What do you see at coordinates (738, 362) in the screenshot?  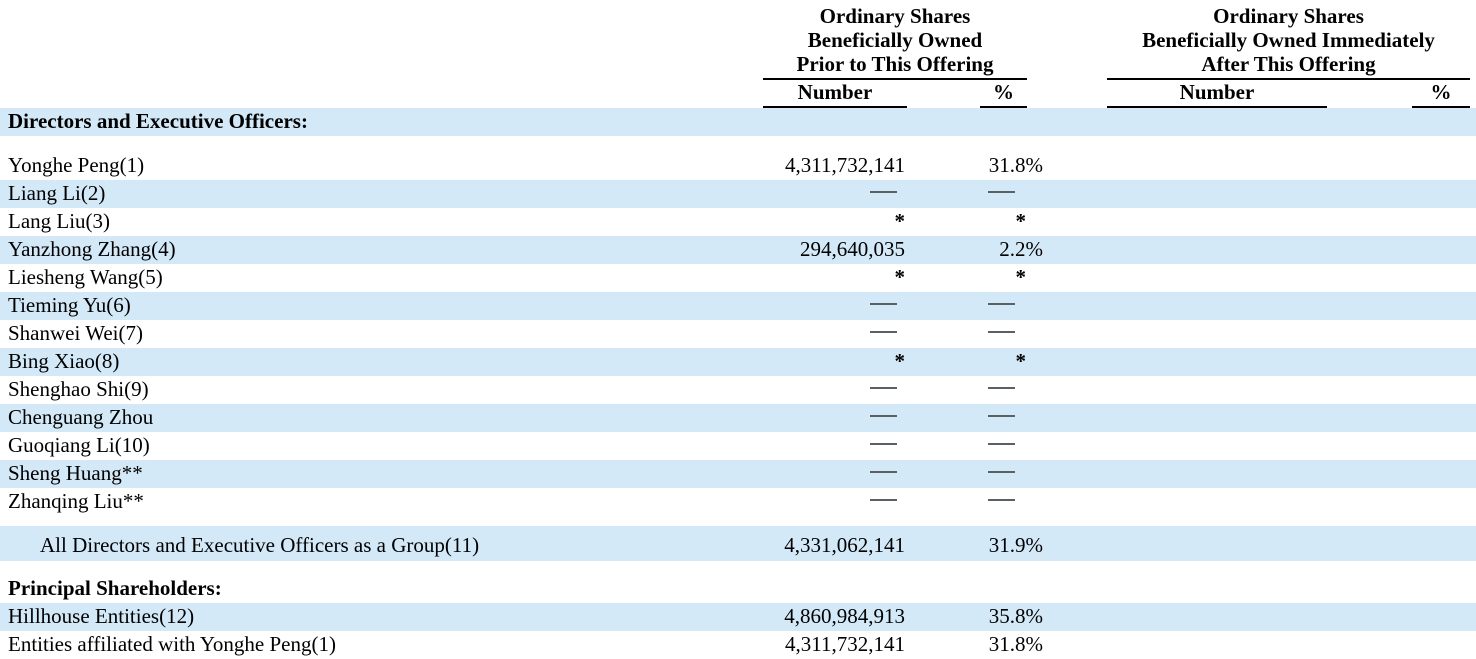 I see `table-row: Bing Xiao(8) * *` at bounding box center [738, 362].